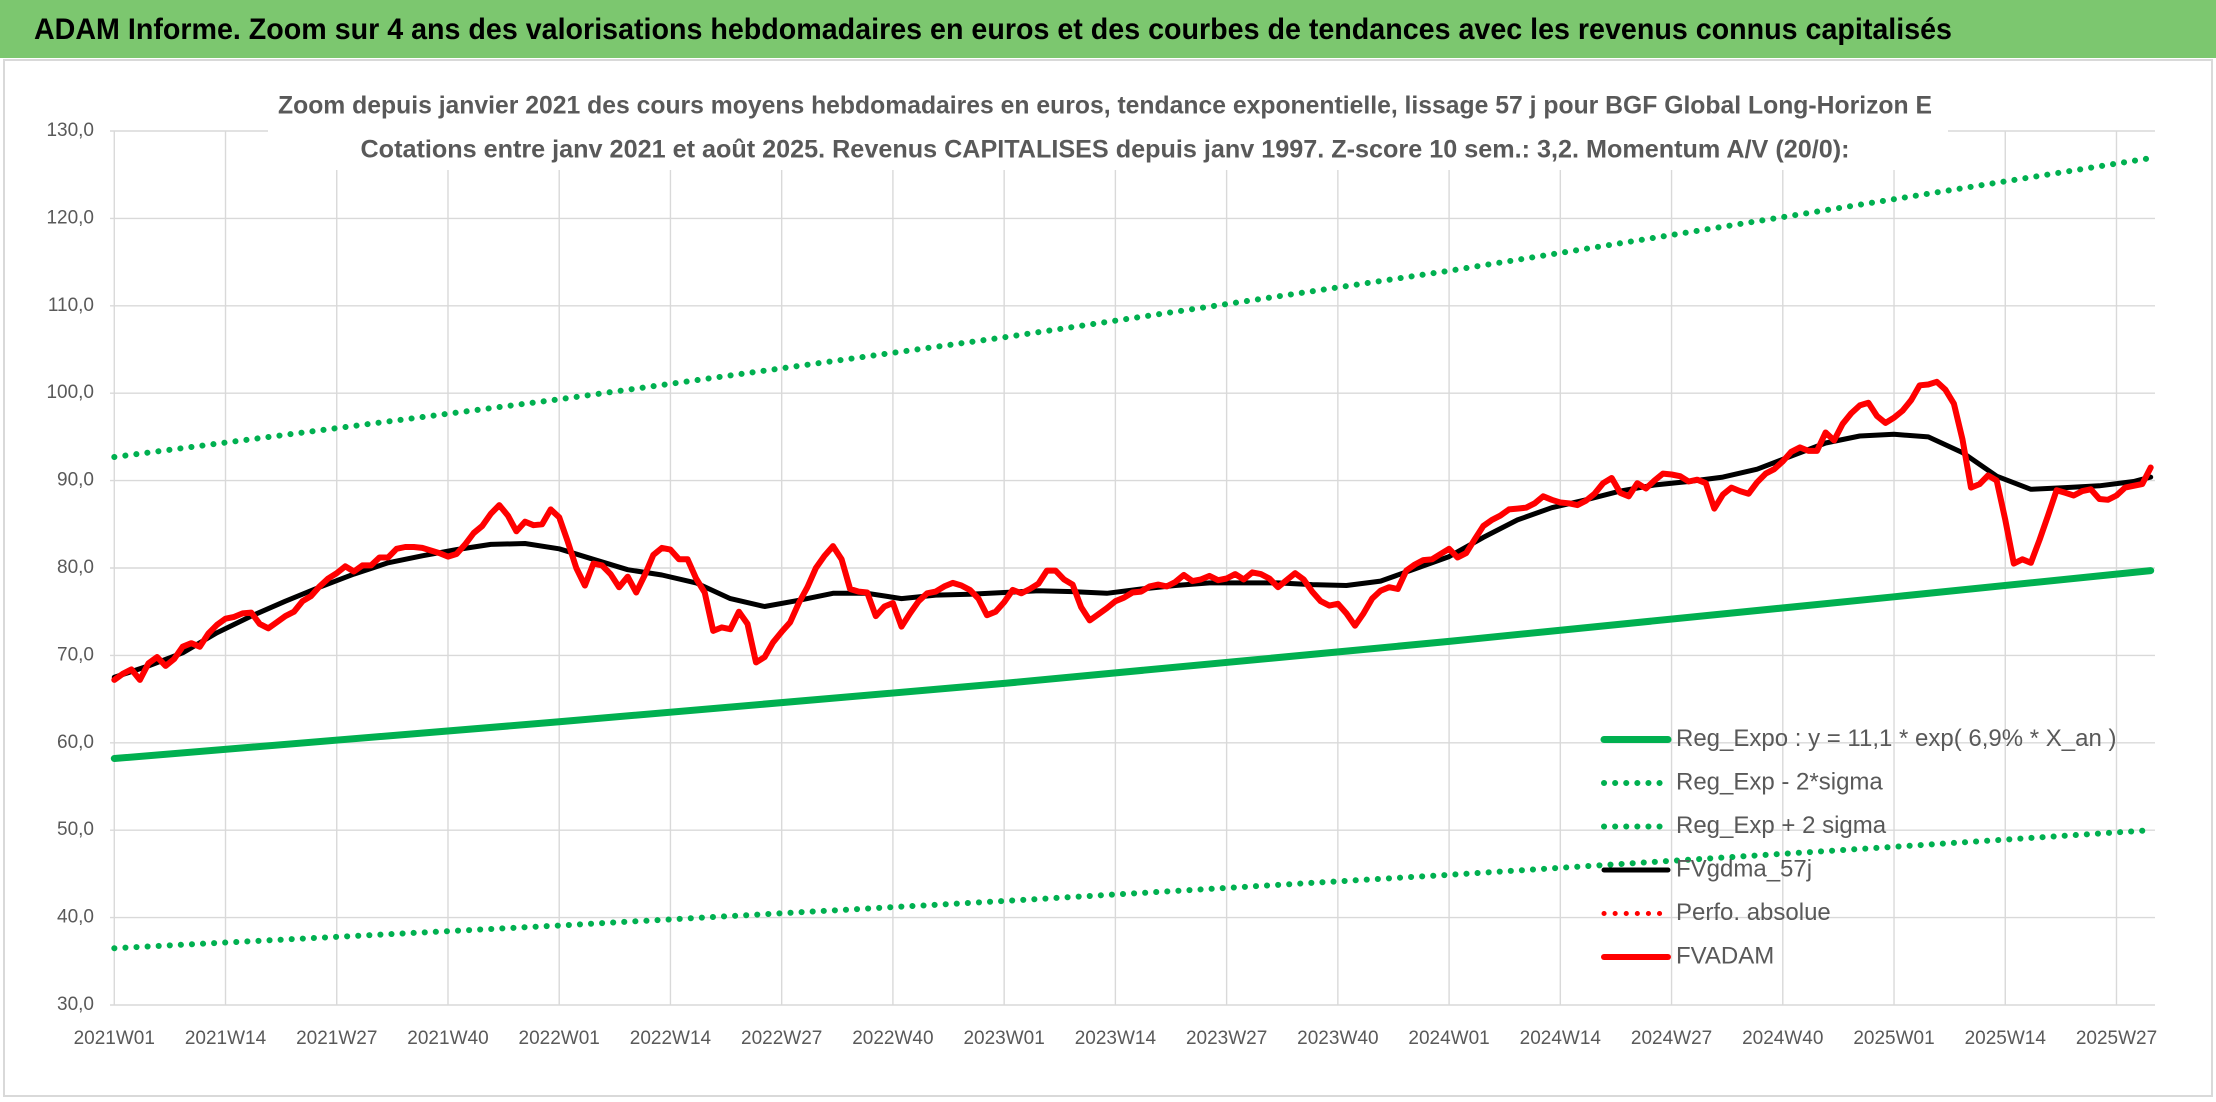 The width and height of the screenshot is (2216, 1102). Describe the element at coordinates (1779, 781) in the screenshot. I see `legend-label: Reg_Exp - 2*sigma` at that location.